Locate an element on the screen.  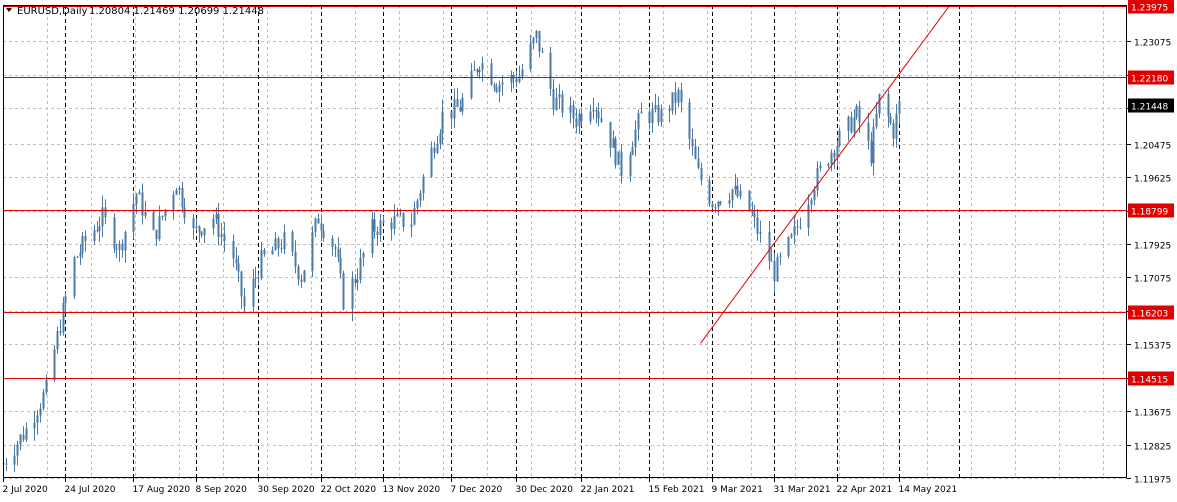
time-tick-label: 15 Feb 2021 is located at coordinates (677, 490).